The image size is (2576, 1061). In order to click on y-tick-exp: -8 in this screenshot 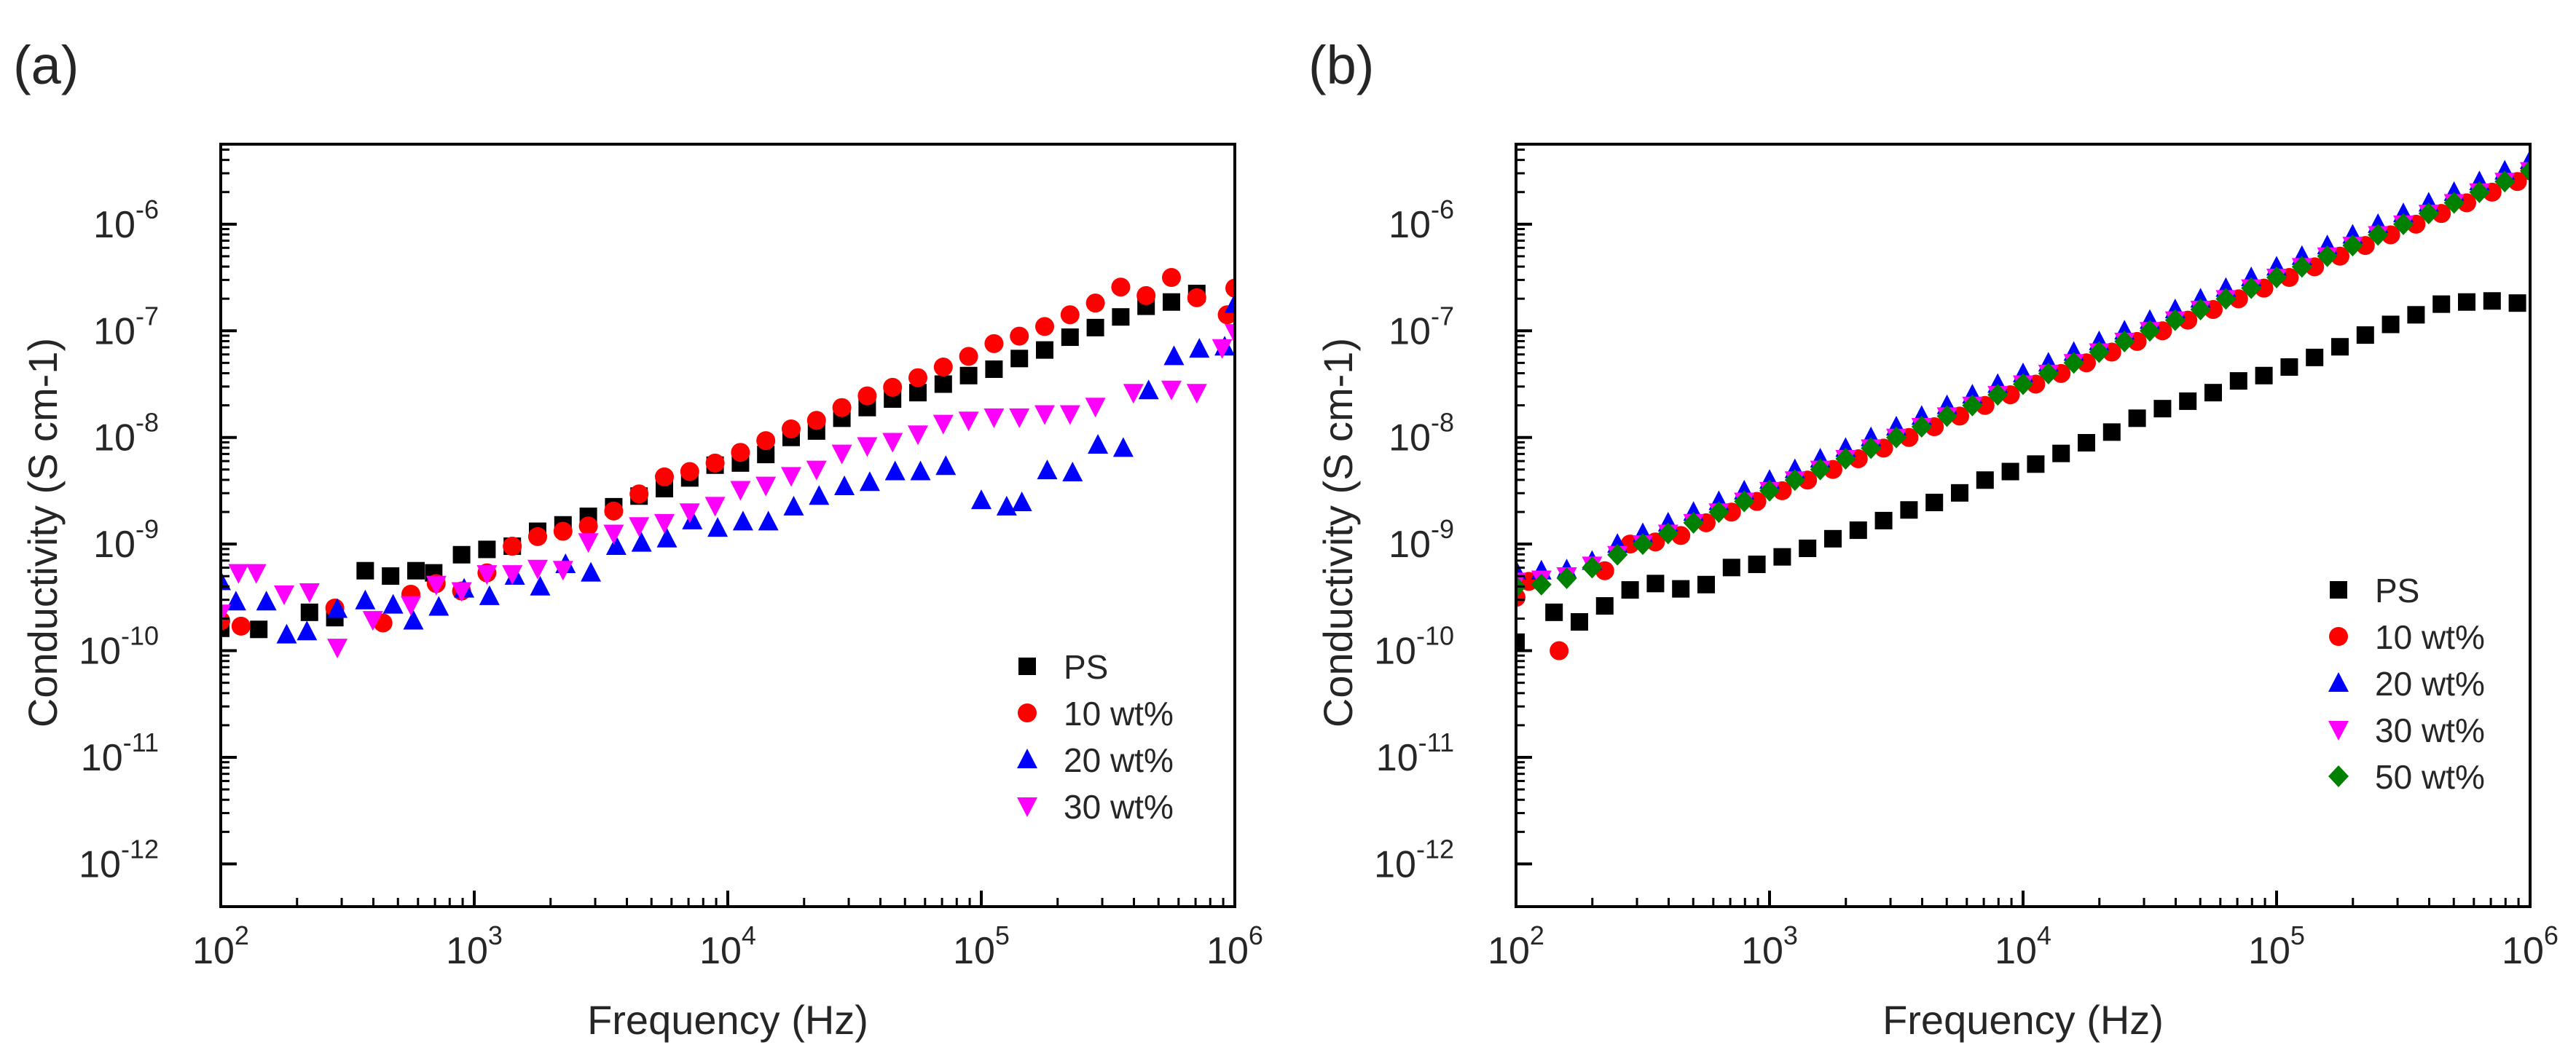, I will do `click(1442, 423)`.